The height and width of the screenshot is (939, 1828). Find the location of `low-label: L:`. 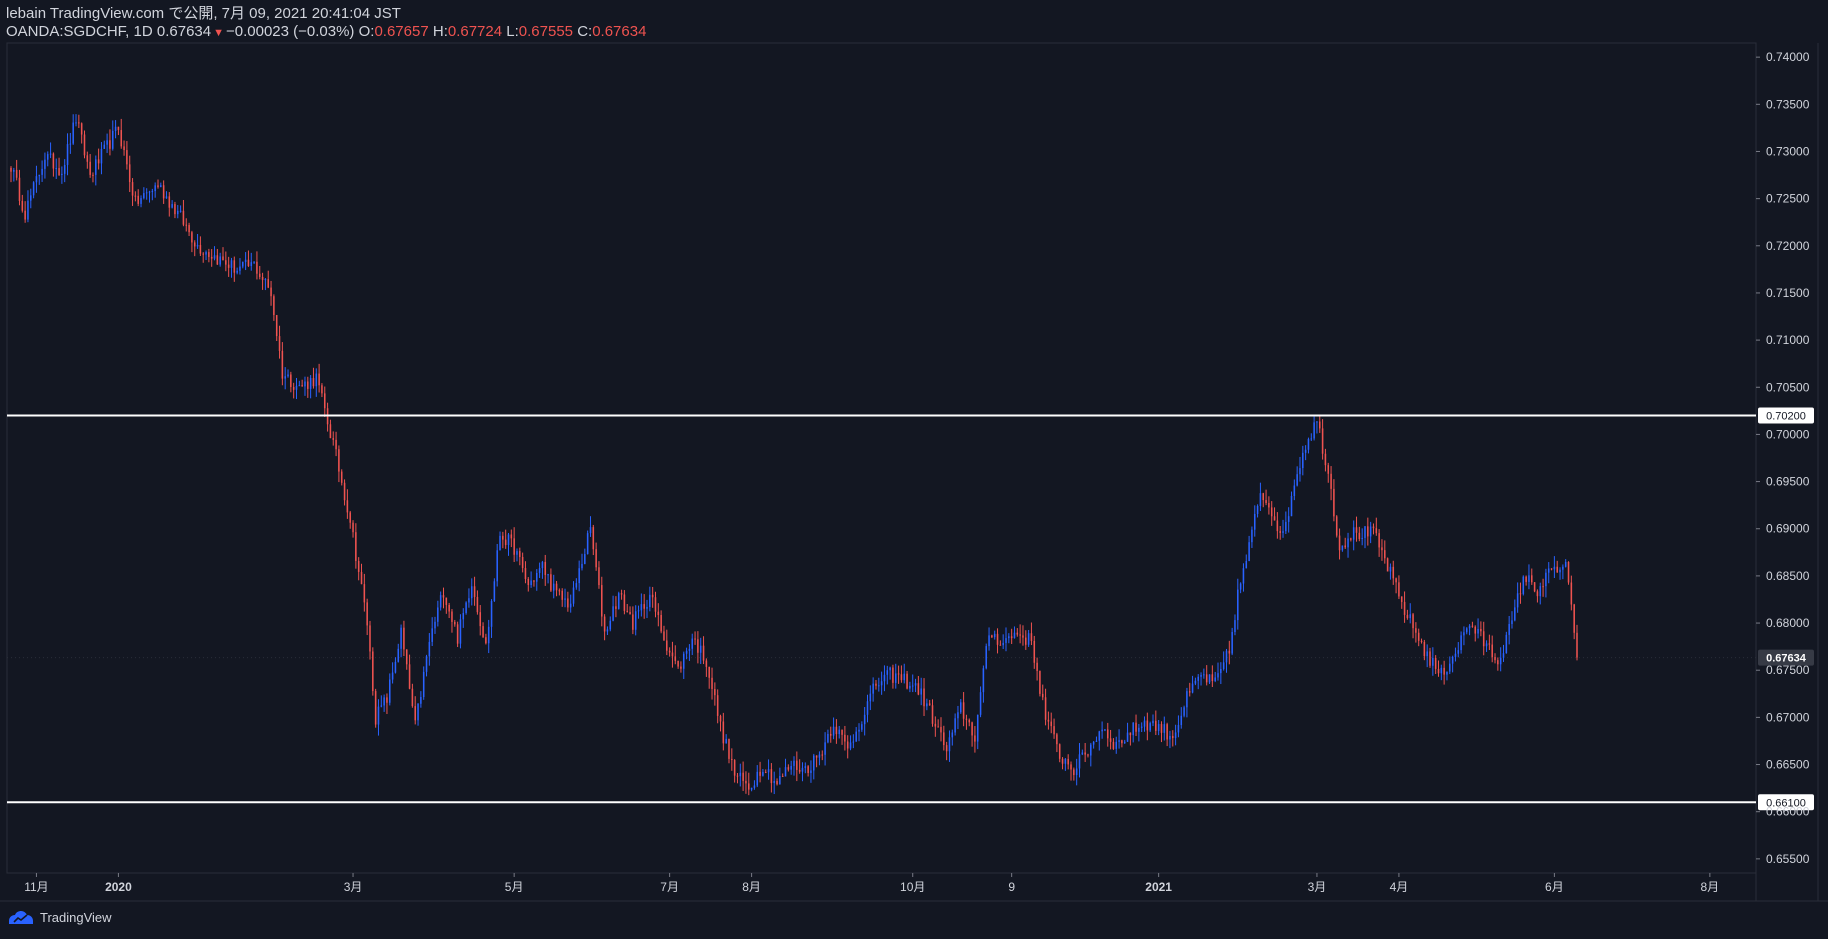

low-label: L: is located at coordinates (512, 31).